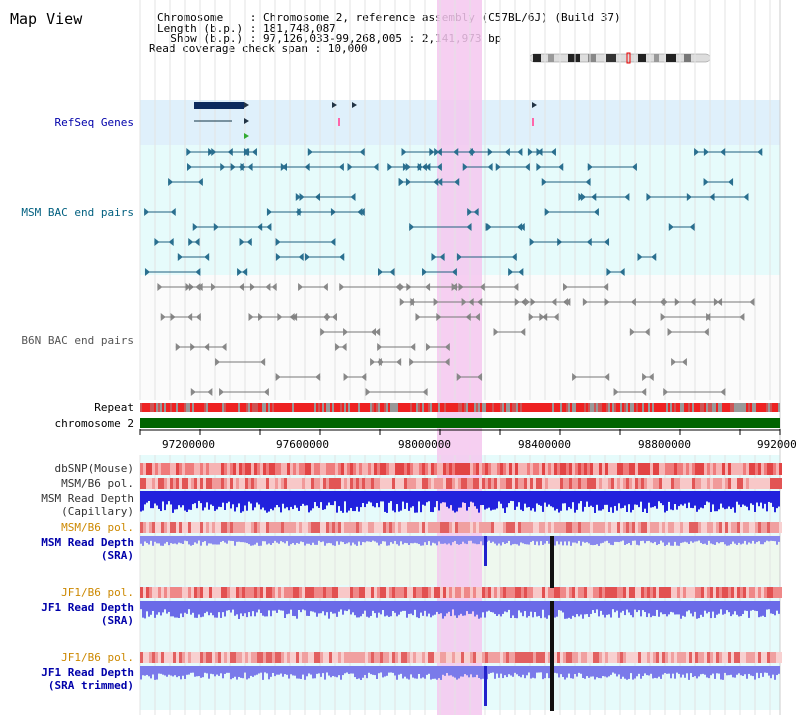 This screenshot has width=800, height=715. What do you see at coordinates (97, 527) in the screenshot?
I see `msm-b6-pol-sra-label: MSM/B6 pol.` at bounding box center [97, 527].